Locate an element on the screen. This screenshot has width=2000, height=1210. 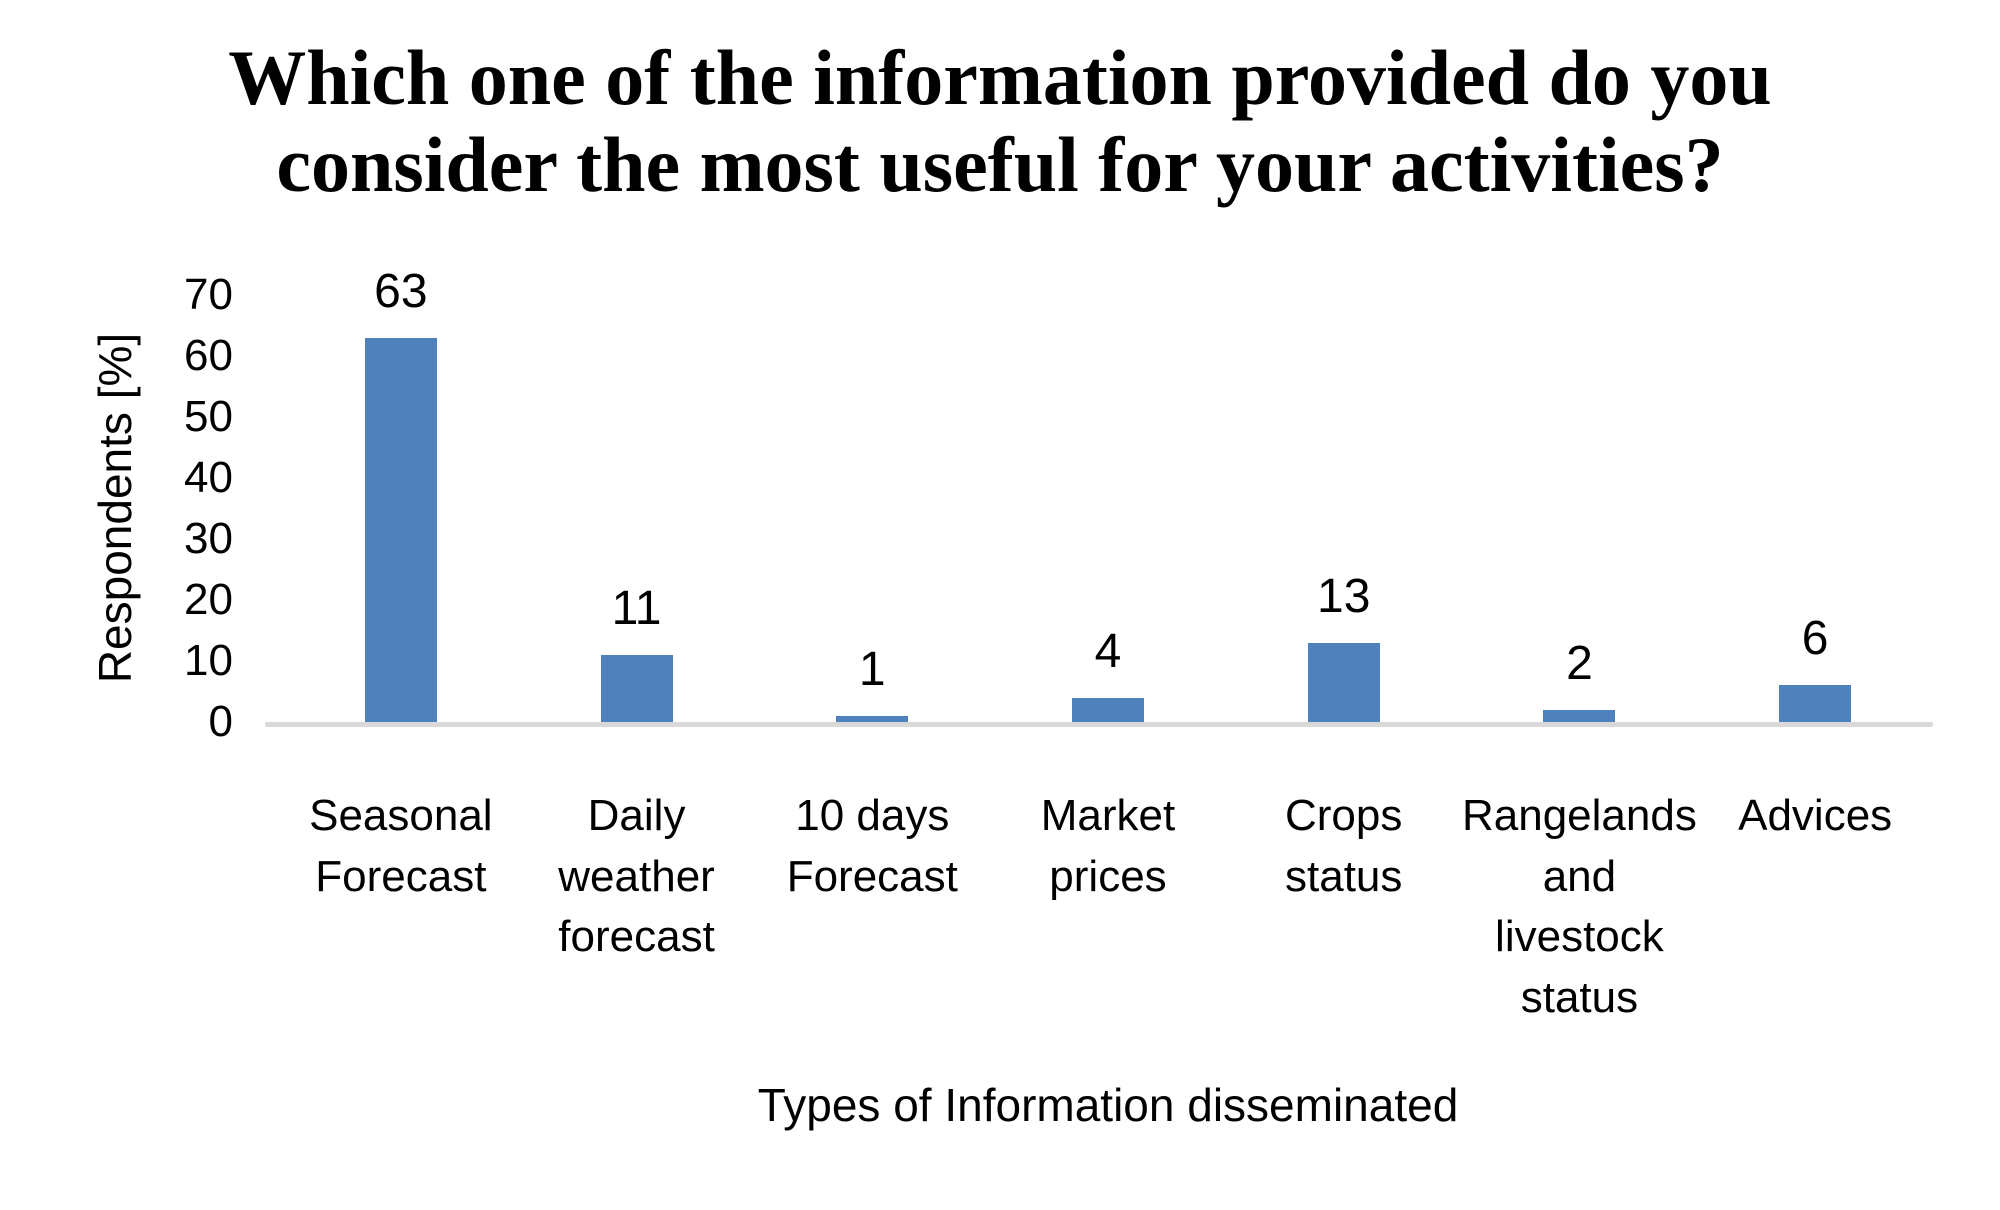
x-category-label-text: 10 days Forecast is located at coordinates (872, 846).